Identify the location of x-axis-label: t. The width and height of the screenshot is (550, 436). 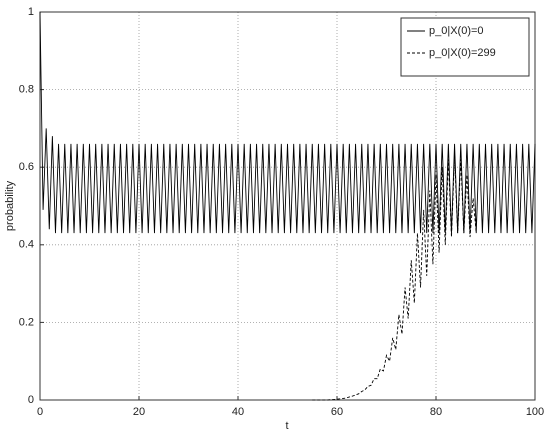
(286, 426).